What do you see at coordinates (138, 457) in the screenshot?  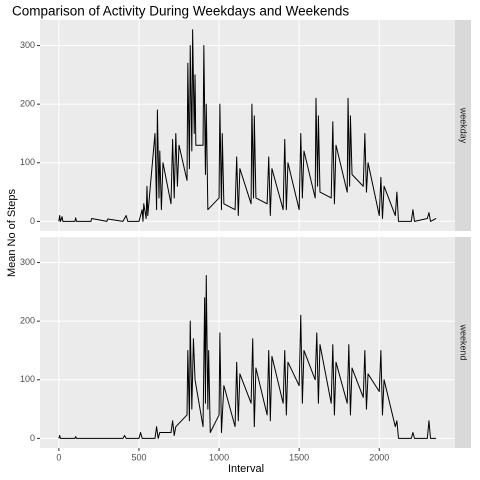 I see `x-tick-label: 500` at bounding box center [138, 457].